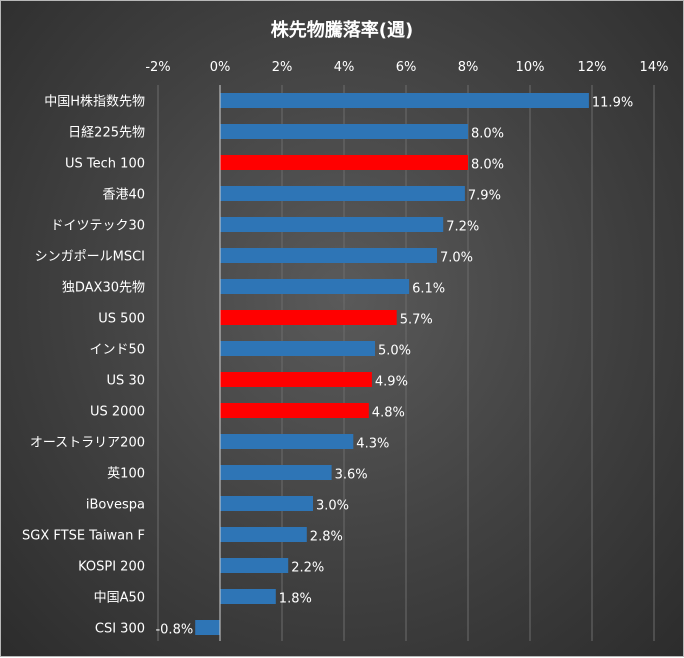  What do you see at coordinates (456, 258) in the screenshot?
I see `value-label: 7.0%` at bounding box center [456, 258].